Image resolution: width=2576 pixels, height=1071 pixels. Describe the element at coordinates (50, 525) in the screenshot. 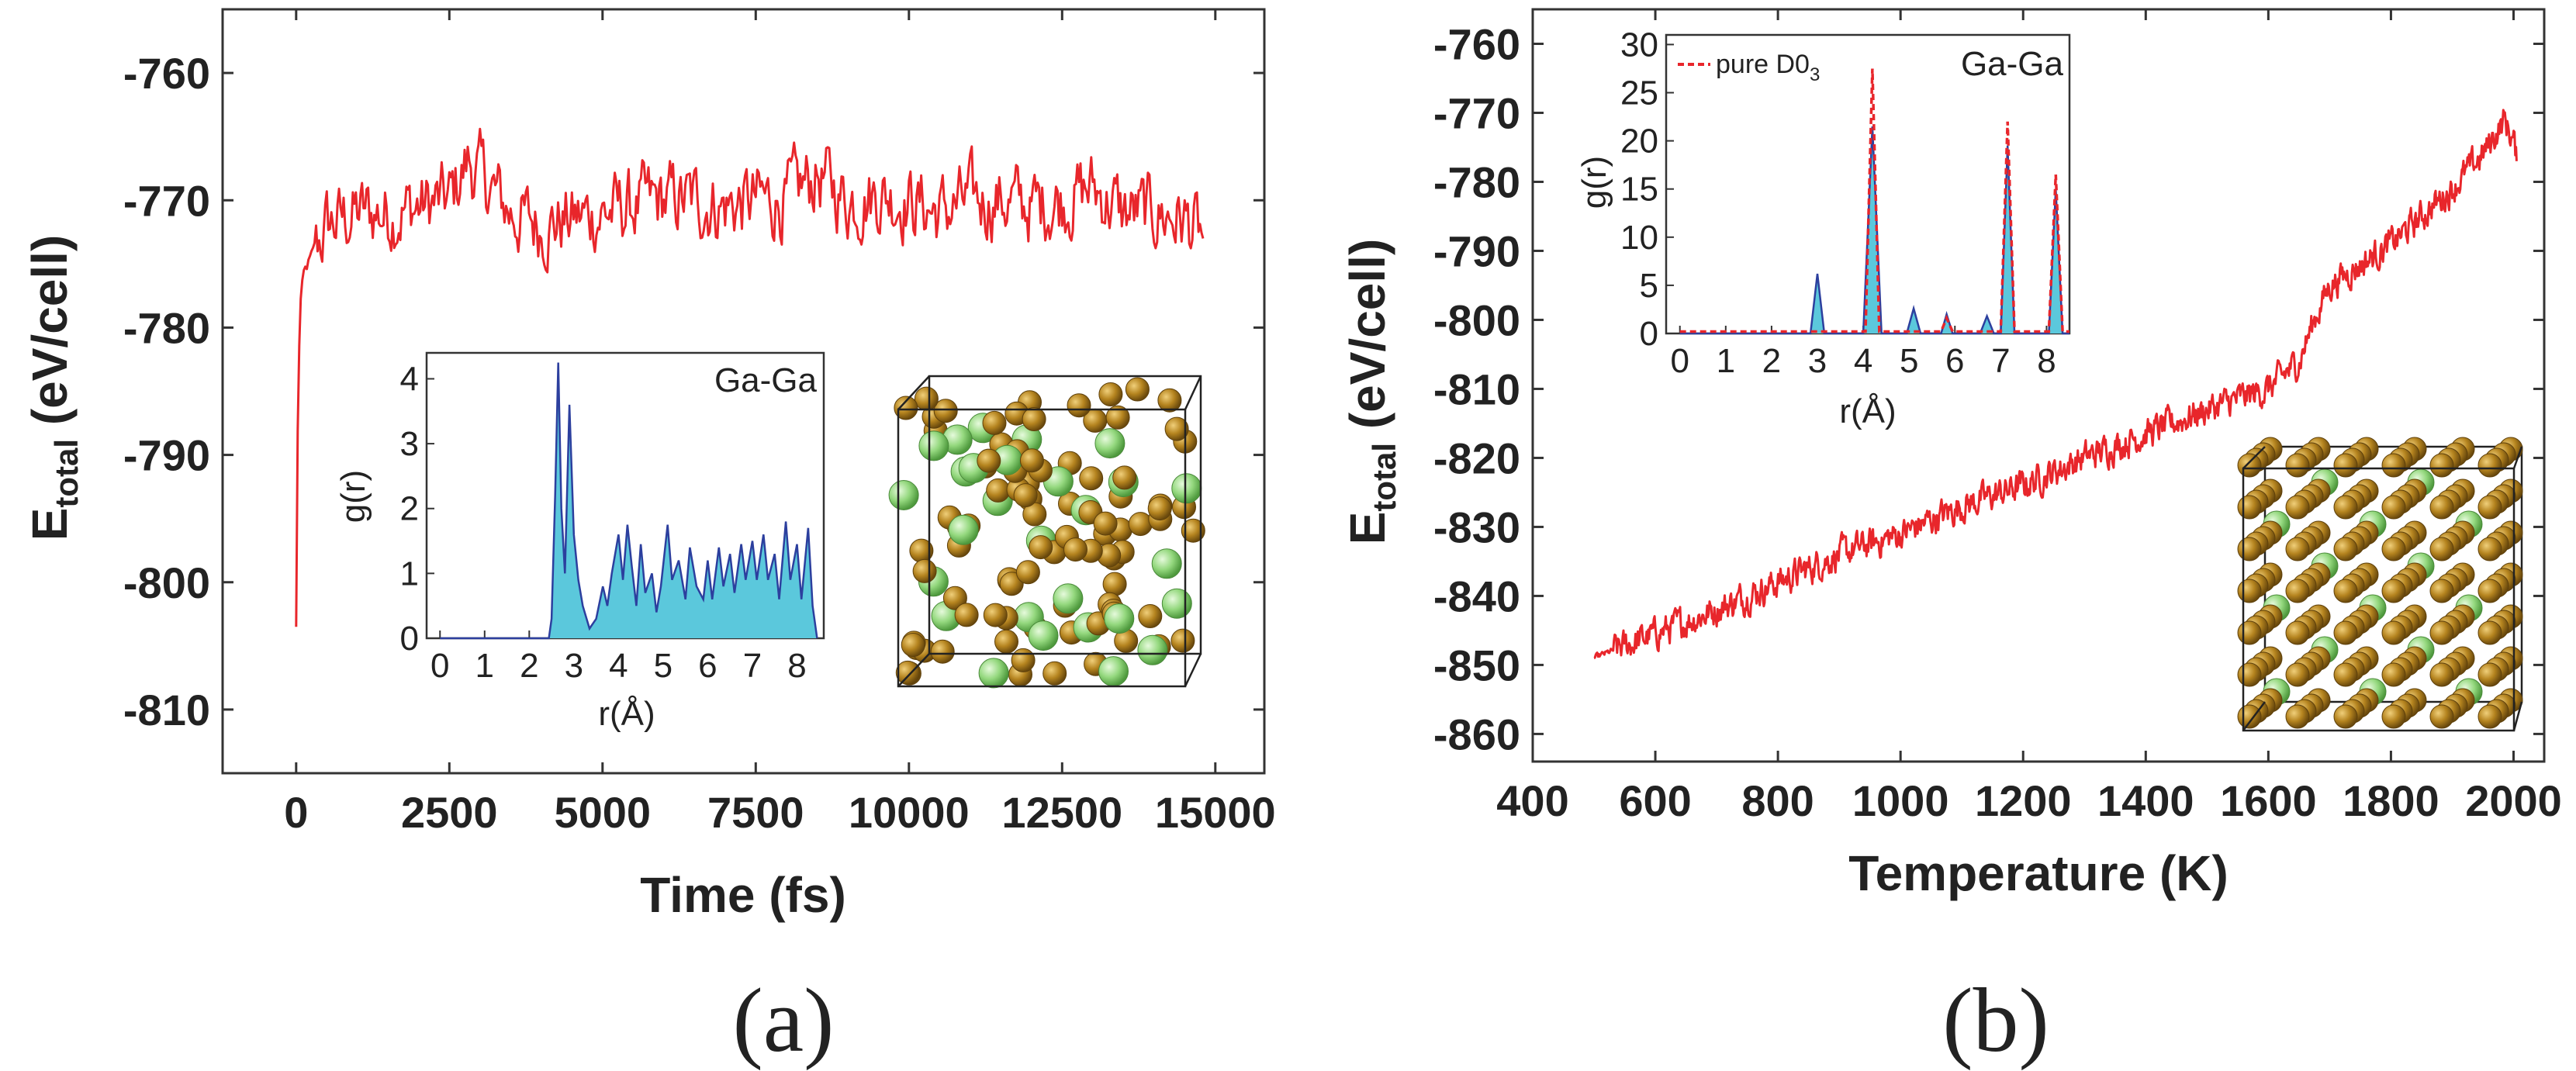

I see `panel-a-y-label-main: E` at that location.